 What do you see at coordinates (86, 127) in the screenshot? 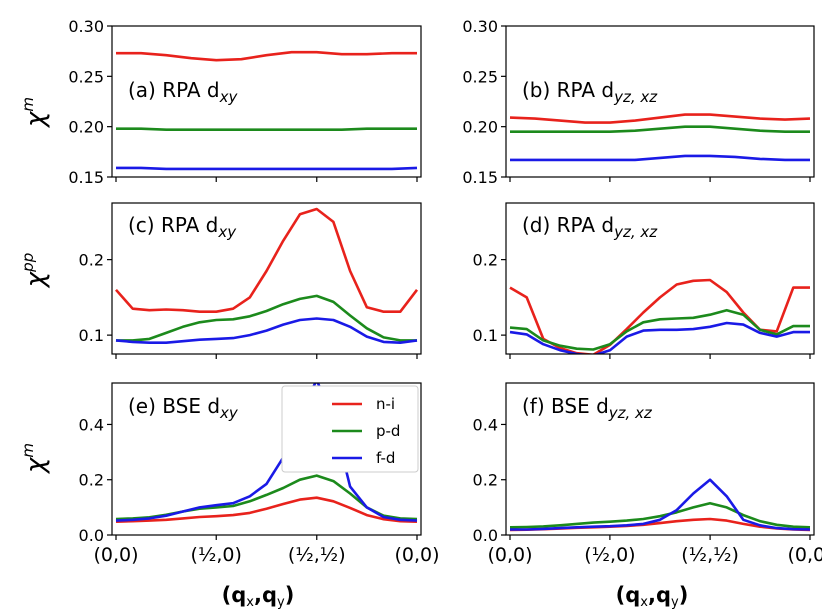
I see `ytick-label-a: 0.20` at bounding box center [86, 127].